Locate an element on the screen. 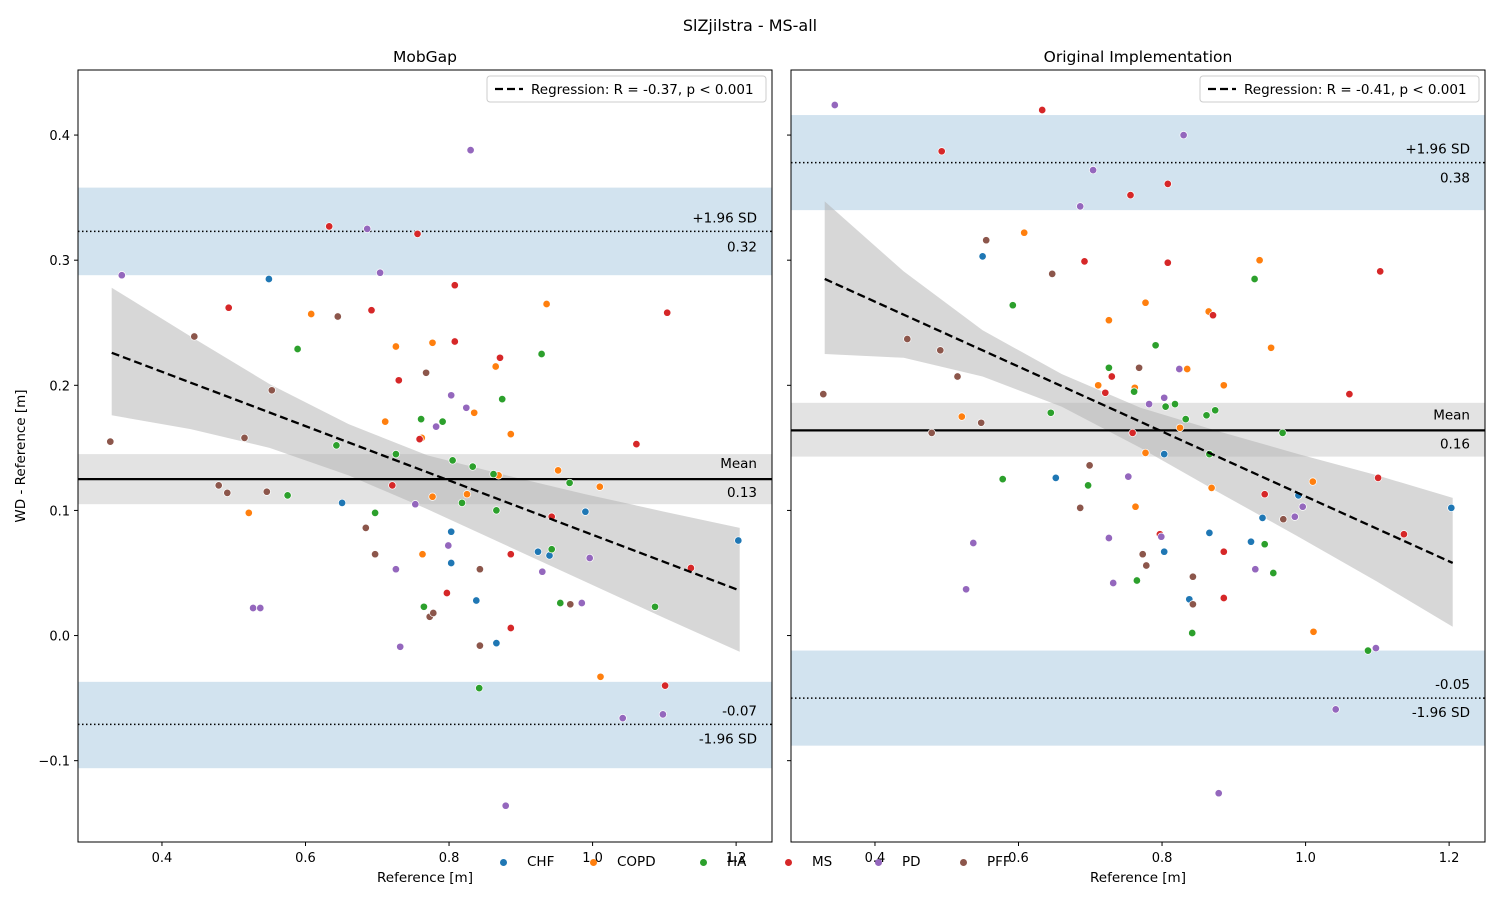  y-tick-label: 0.1 is located at coordinates (59, 511).